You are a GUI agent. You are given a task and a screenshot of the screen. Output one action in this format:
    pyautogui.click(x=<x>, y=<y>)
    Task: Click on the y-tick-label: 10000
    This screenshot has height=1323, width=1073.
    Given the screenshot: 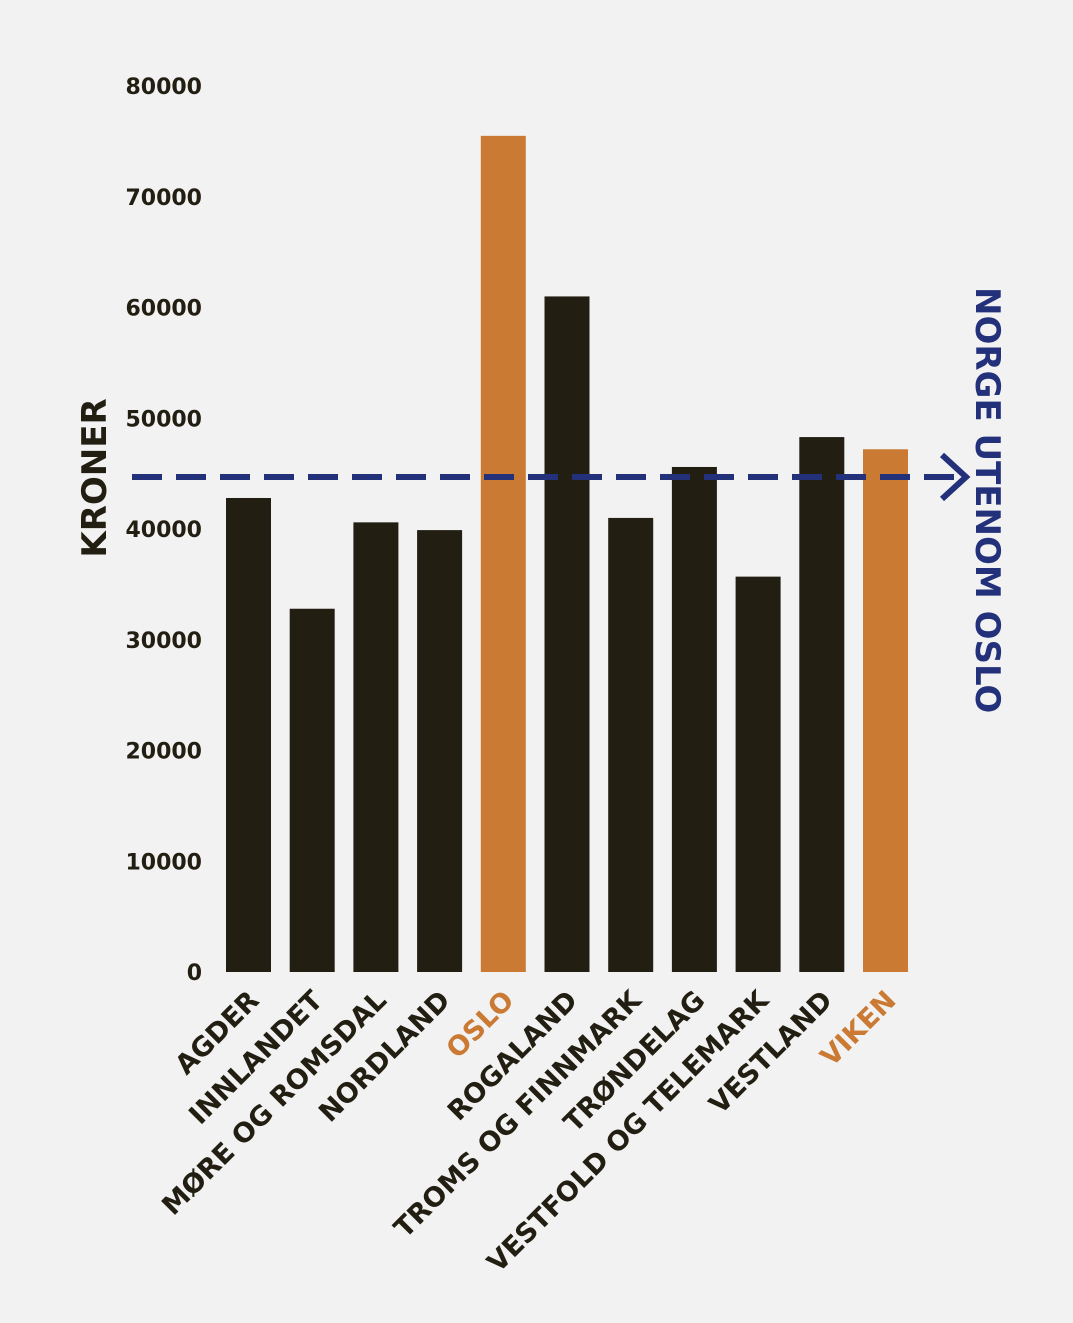 What is the action you would take?
    pyautogui.click(x=163, y=862)
    